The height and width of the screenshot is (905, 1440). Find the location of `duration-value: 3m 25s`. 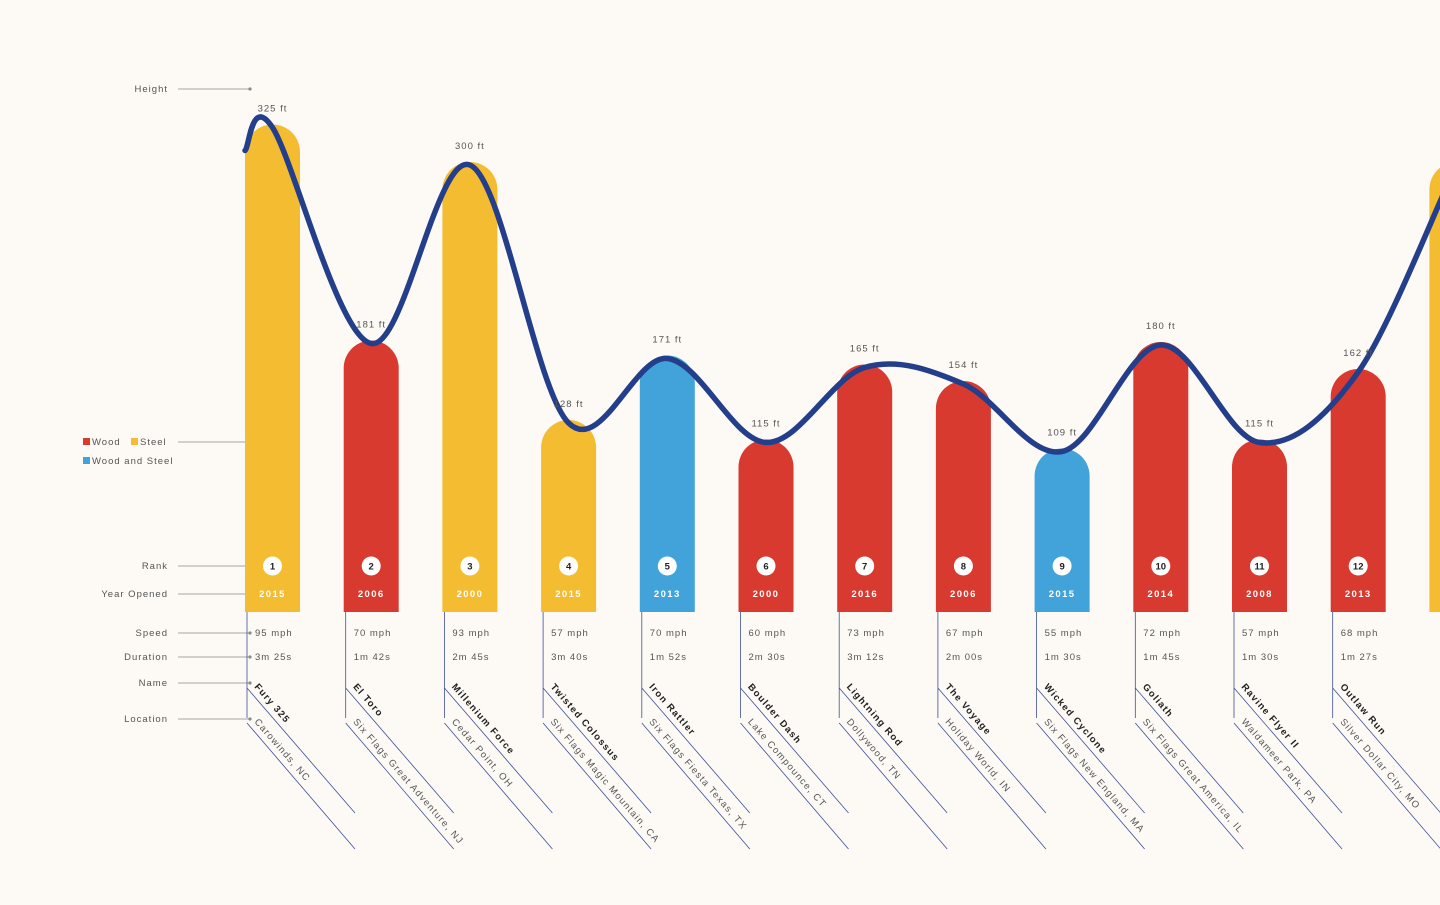

duration-value: 3m 25s is located at coordinates (273, 657).